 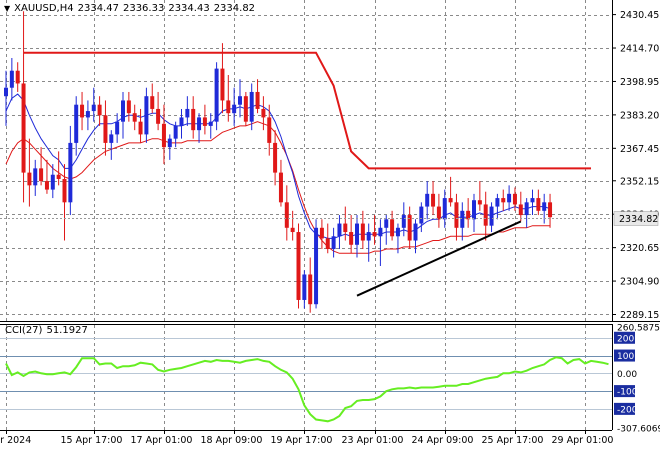 What do you see at coordinates (67, 330) in the screenshot?
I see `cci-value: 51.1927` at bounding box center [67, 330].